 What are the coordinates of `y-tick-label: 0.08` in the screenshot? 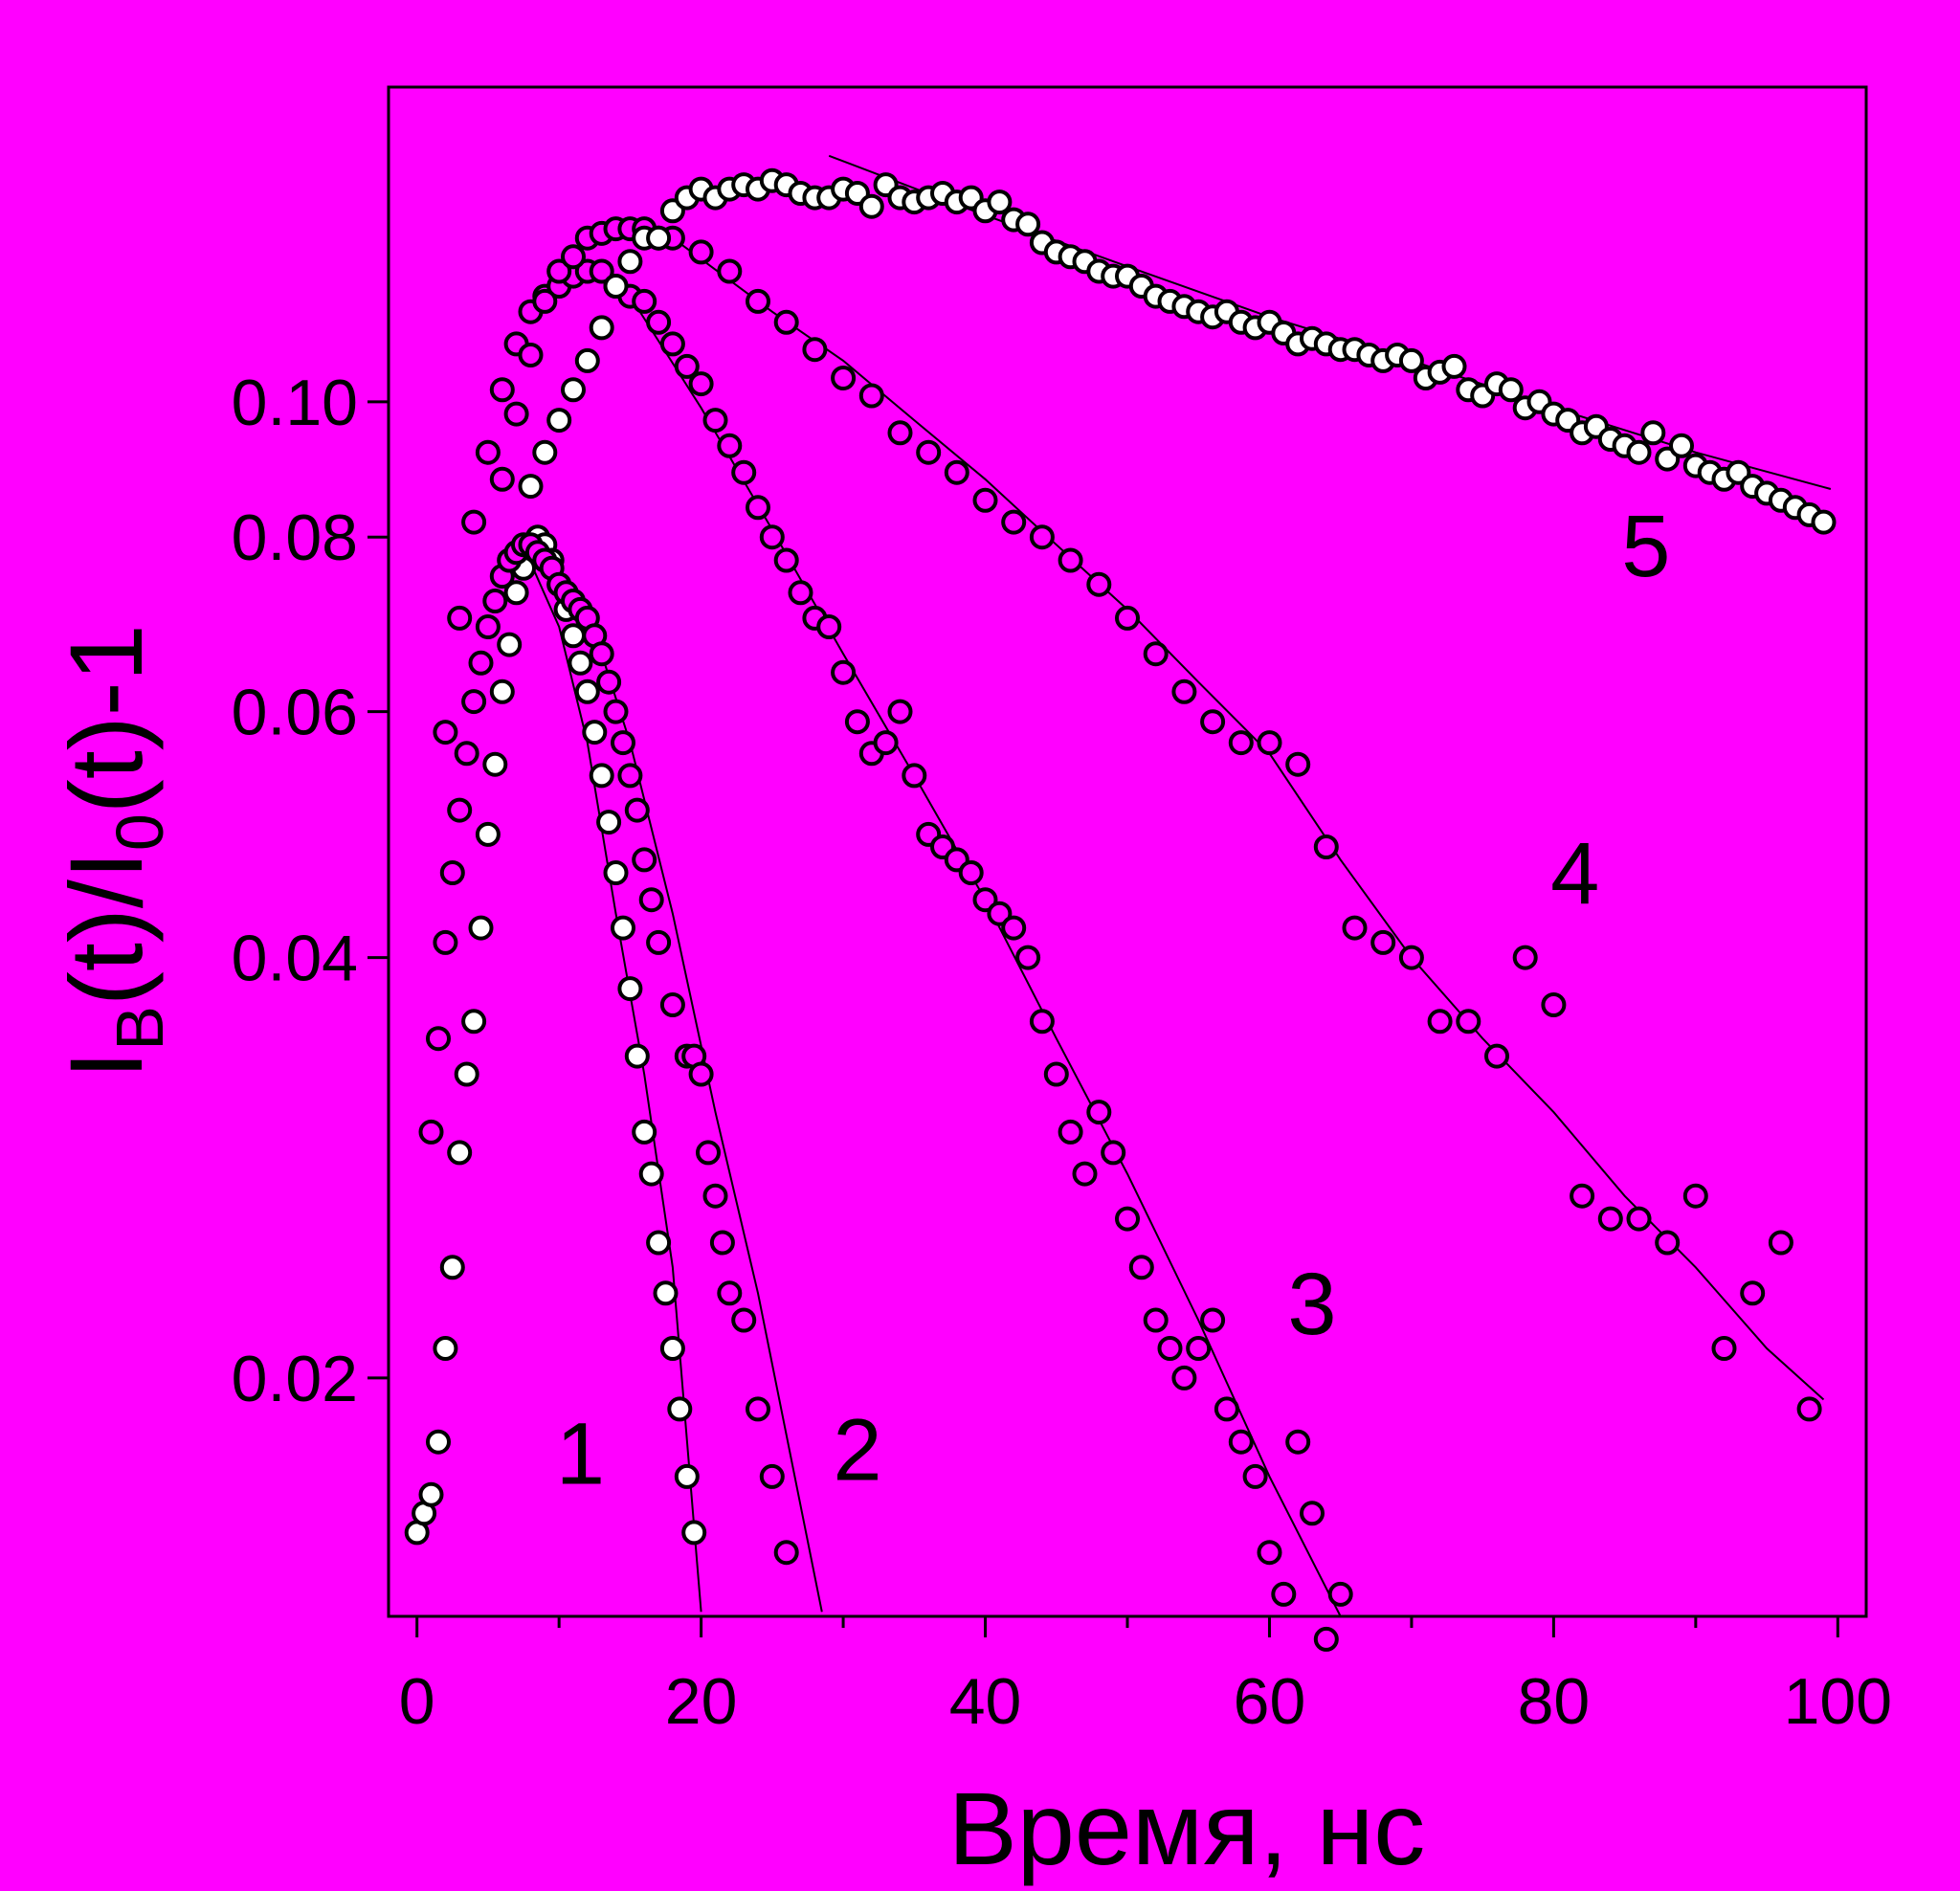 It's located at (295, 537).